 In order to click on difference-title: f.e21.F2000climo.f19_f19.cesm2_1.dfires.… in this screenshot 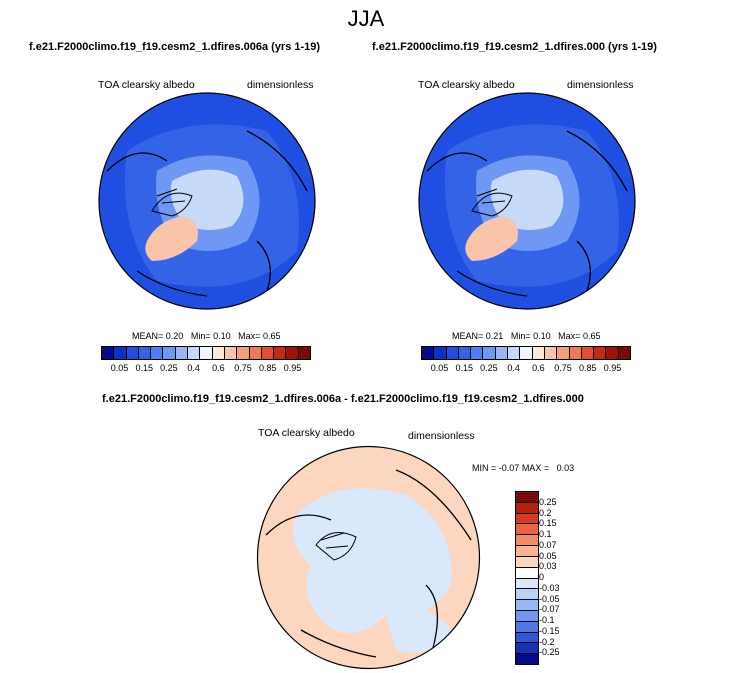, I will do `click(343, 399)`.